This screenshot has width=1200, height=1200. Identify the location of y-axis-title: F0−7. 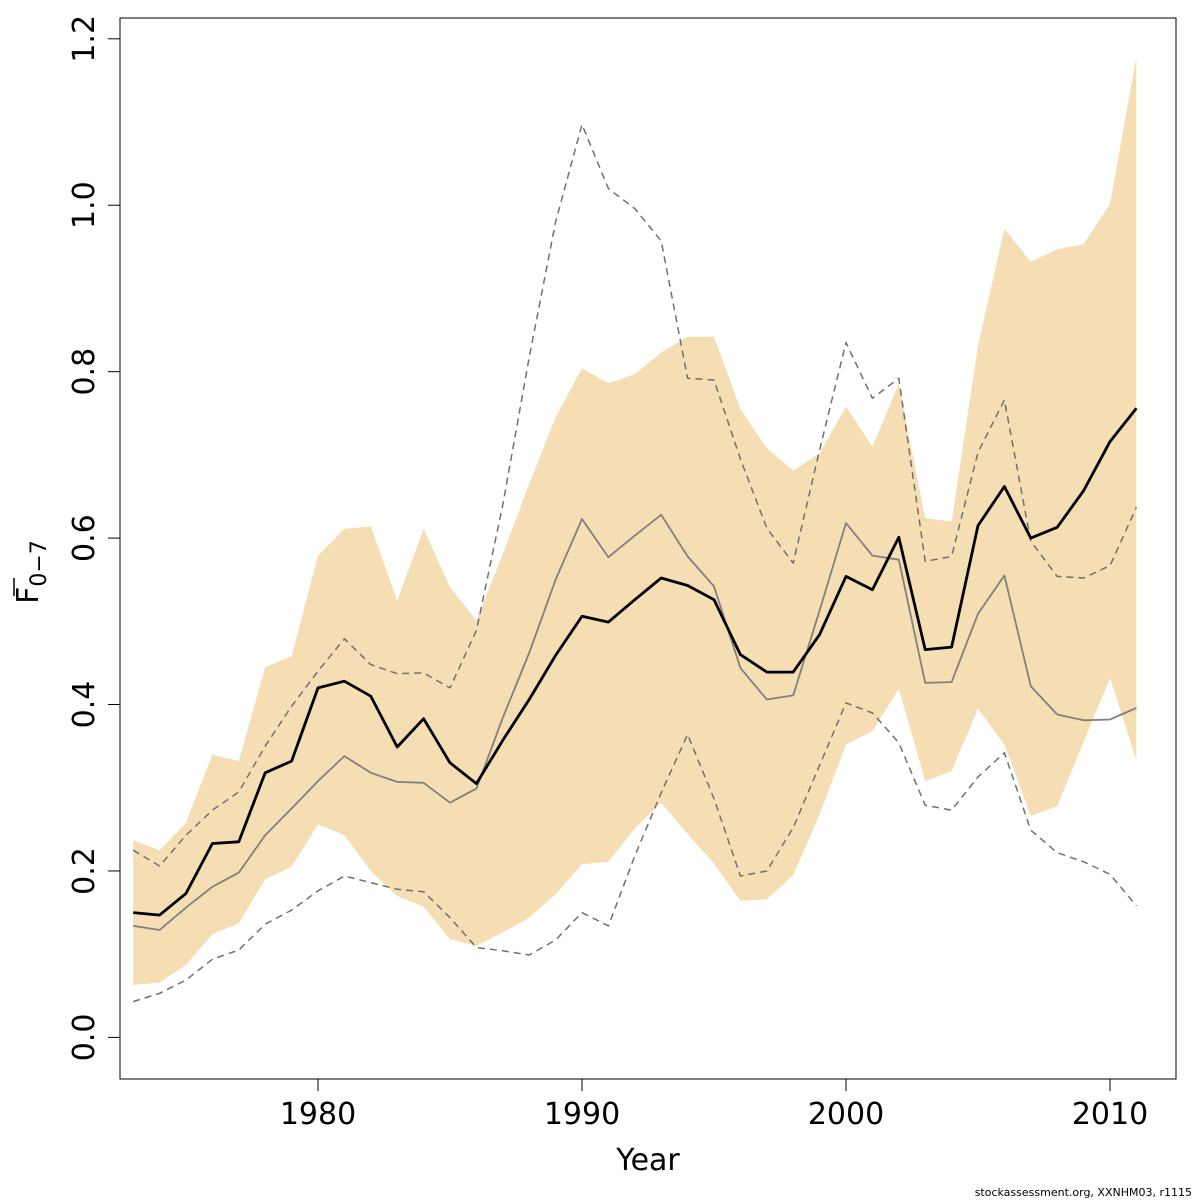
(31, 572).